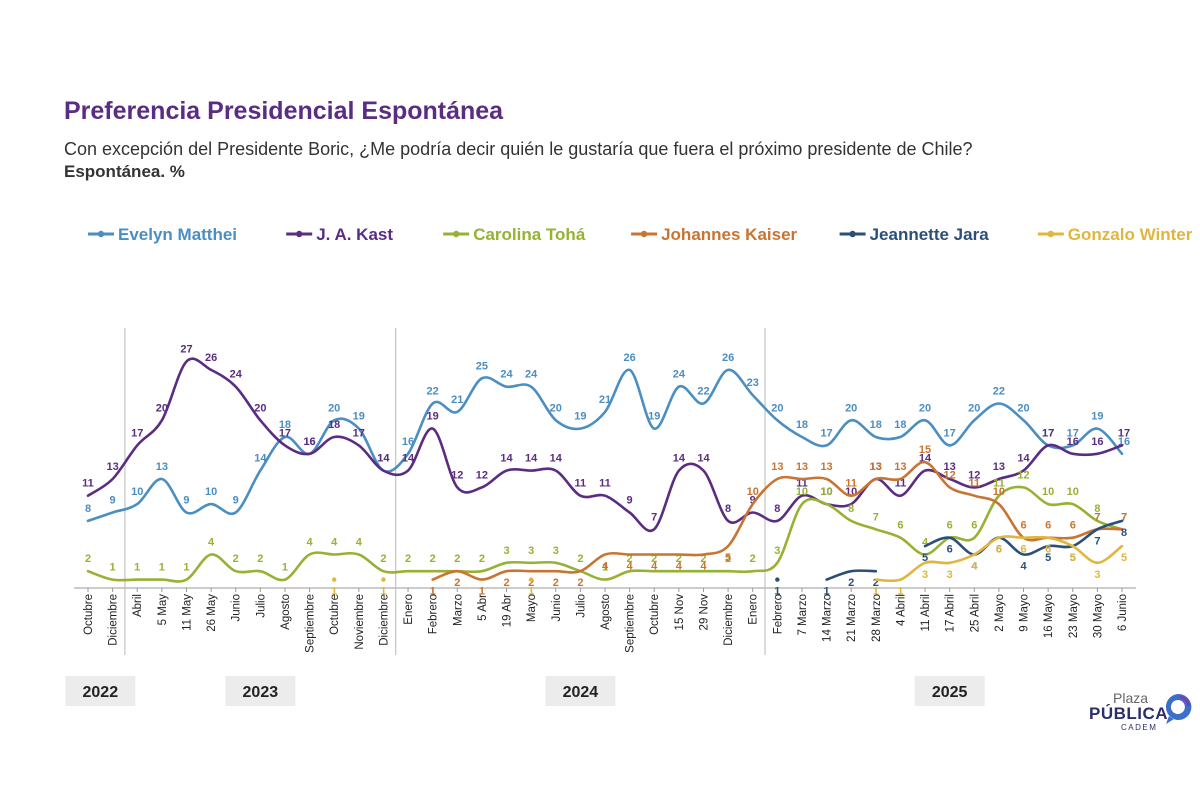  I want to click on x-tick-label: 17 Abril, so click(951, 613).